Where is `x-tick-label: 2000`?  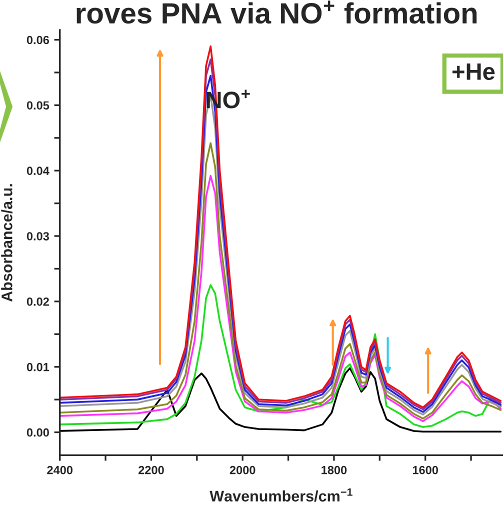
x-tick-label: 2000 is located at coordinates (243, 470).